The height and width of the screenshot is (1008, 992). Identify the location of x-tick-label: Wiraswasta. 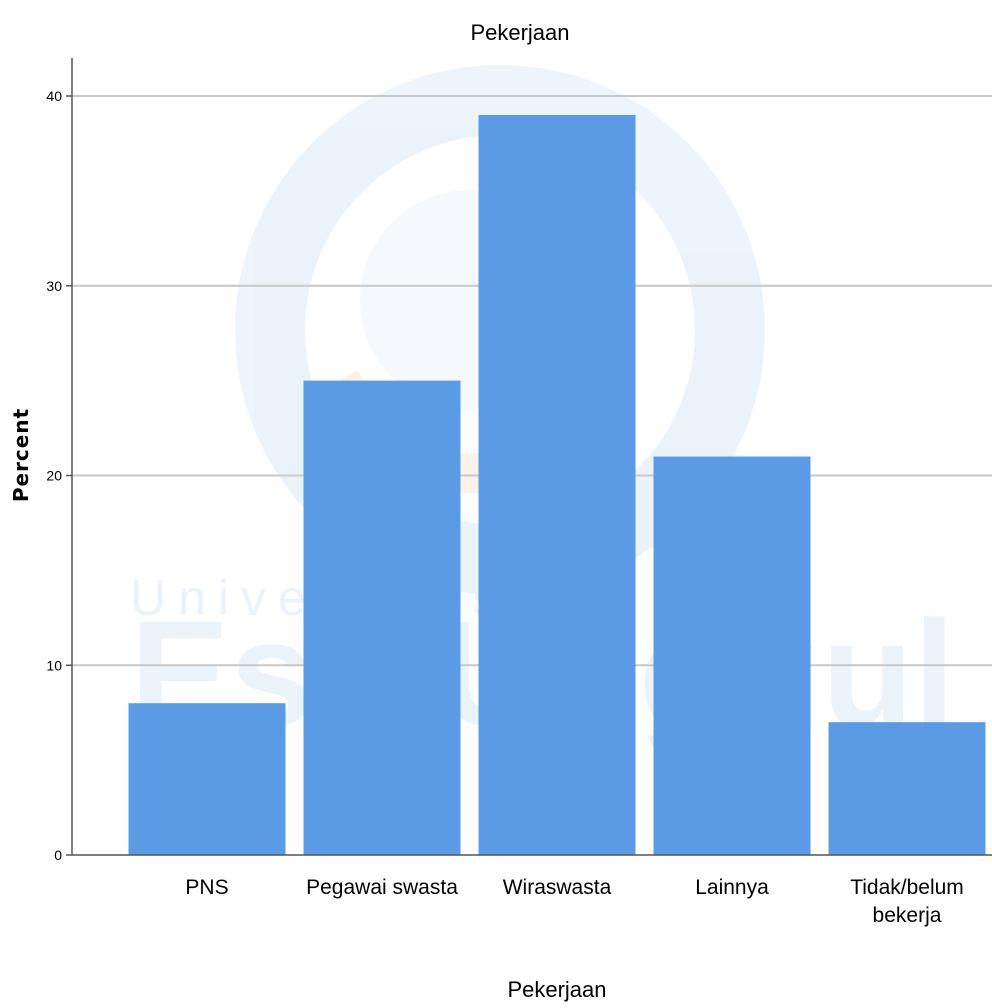
(557, 887).